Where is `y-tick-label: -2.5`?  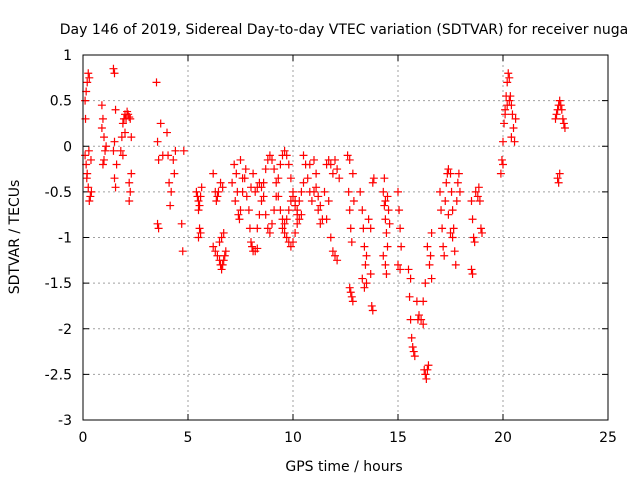
y-tick-label: -2.5 is located at coordinates (58, 375).